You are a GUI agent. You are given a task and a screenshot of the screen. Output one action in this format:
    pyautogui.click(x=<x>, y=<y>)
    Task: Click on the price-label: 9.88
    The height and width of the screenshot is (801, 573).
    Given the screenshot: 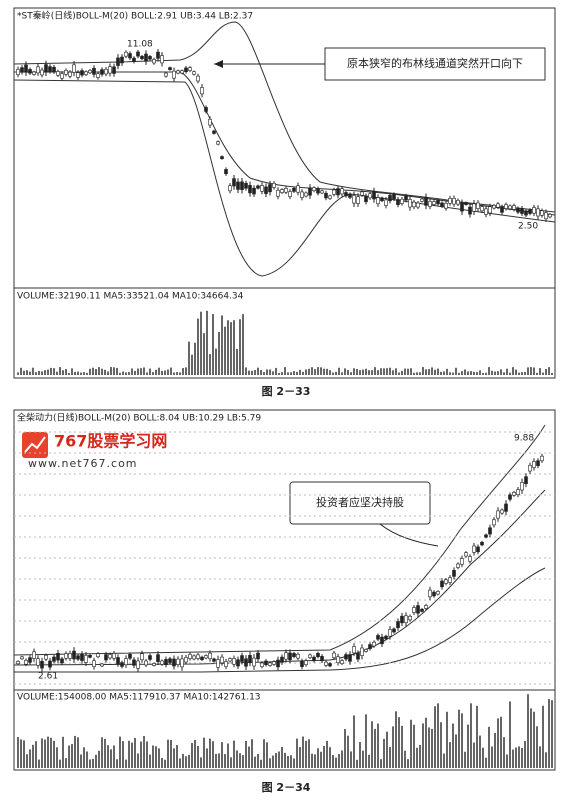 What is the action you would take?
    pyautogui.click(x=524, y=439)
    